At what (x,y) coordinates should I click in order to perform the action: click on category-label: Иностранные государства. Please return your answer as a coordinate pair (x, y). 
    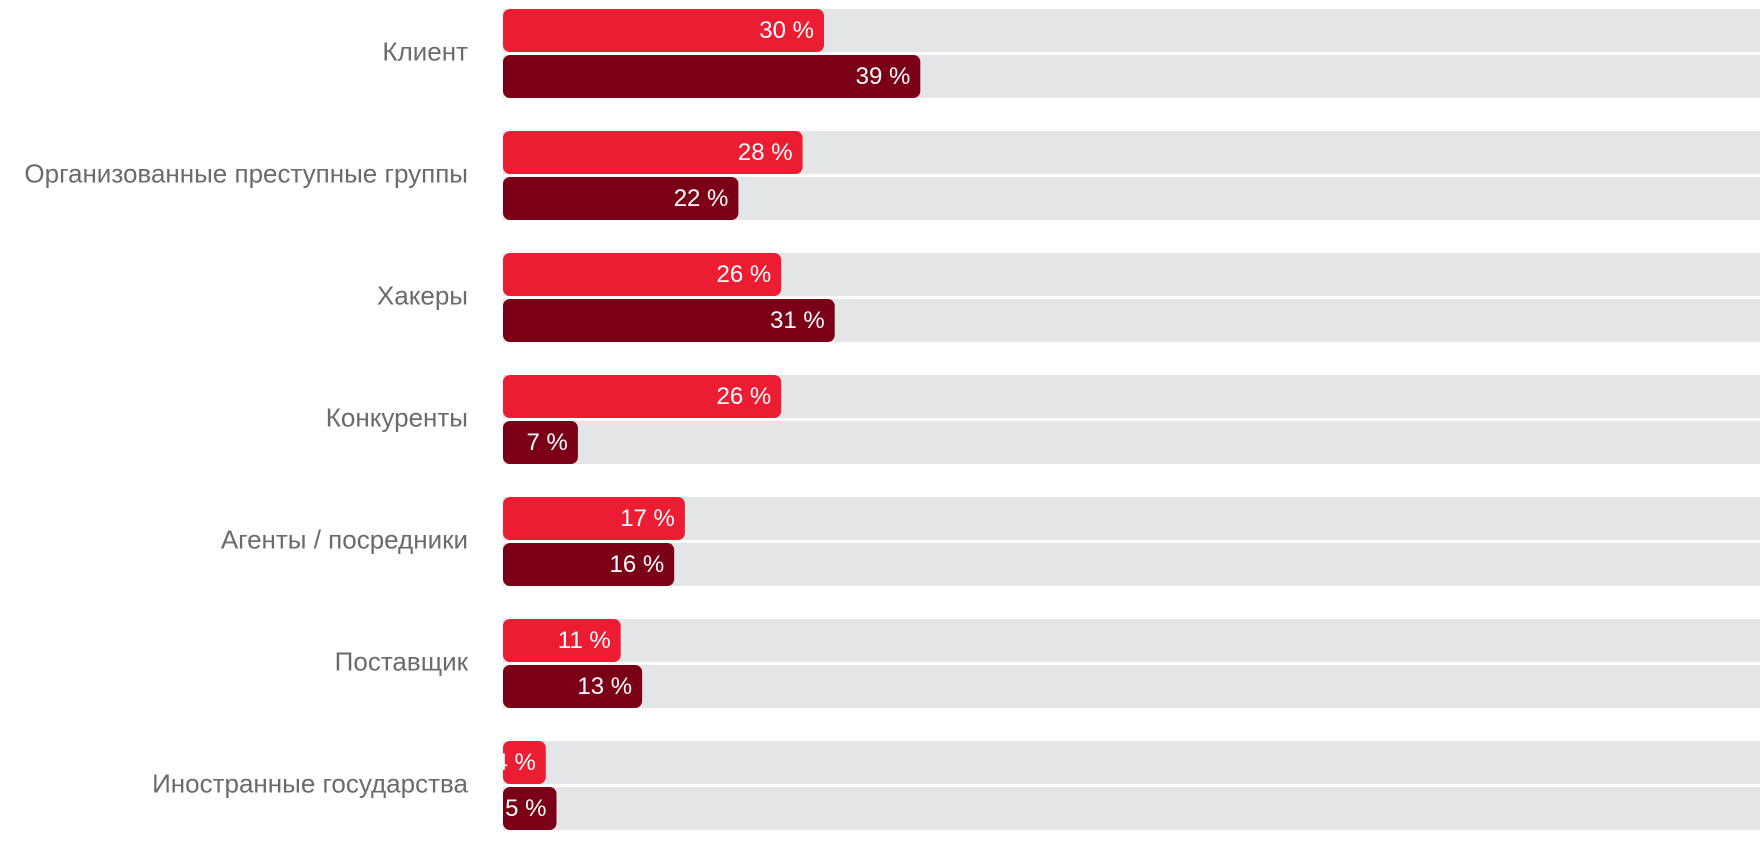
    Looking at the image, I should click on (310, 783).